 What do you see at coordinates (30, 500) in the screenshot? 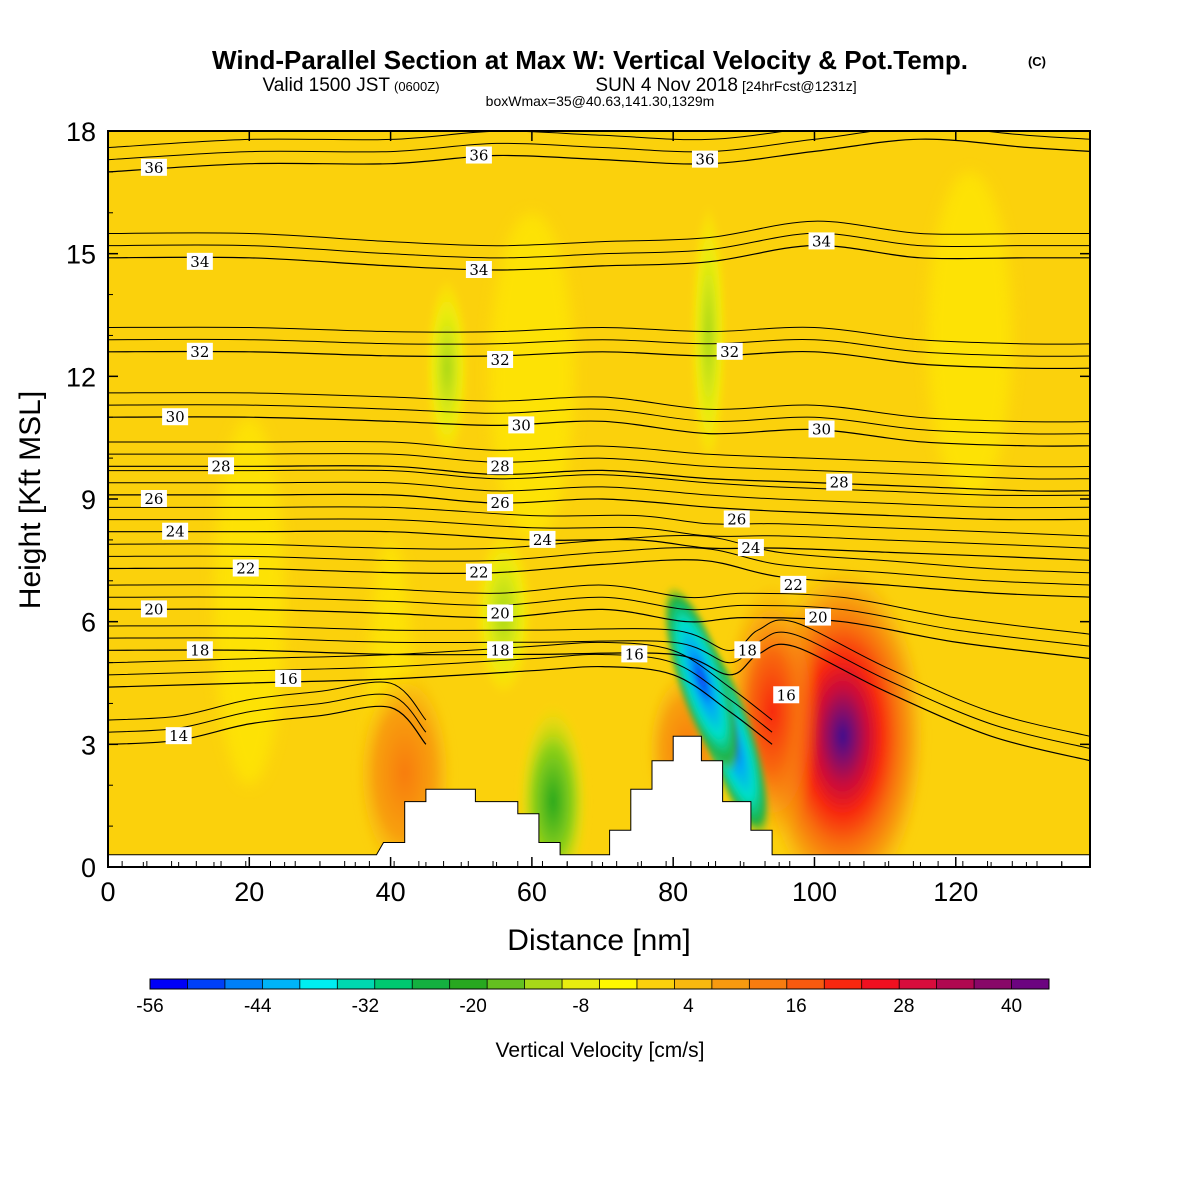
I see `y-axis-label: Height [Kft MSL]` at bounding box center [30, 500].